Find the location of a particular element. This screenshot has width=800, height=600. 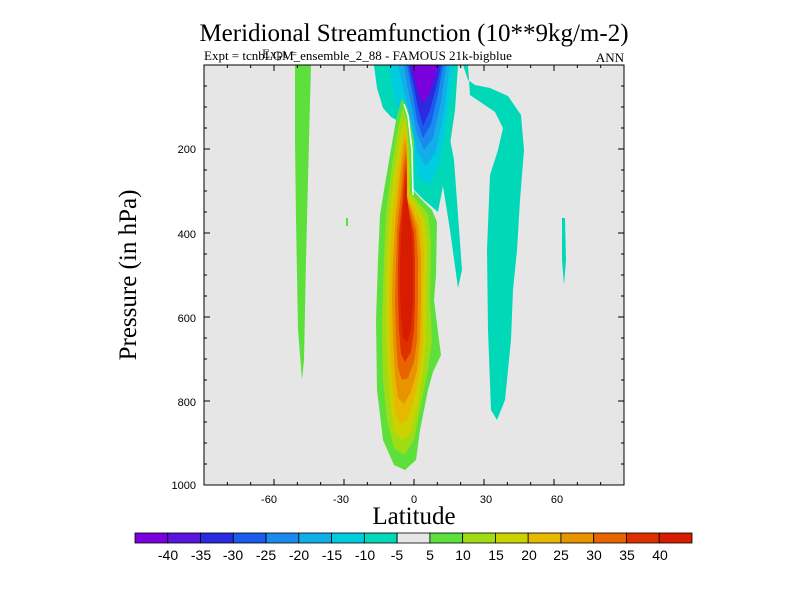

colorbar-label: -15 is located at coordinates (332, 555).